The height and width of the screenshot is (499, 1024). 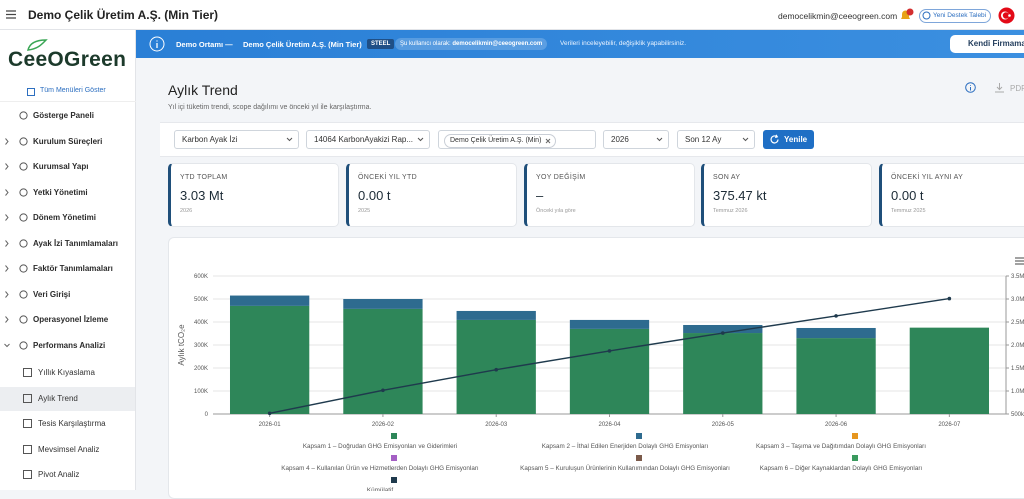 I want to click on company-select: Demo Çelik Üretim A.Ş. (Min), so click(x=517, y=139).